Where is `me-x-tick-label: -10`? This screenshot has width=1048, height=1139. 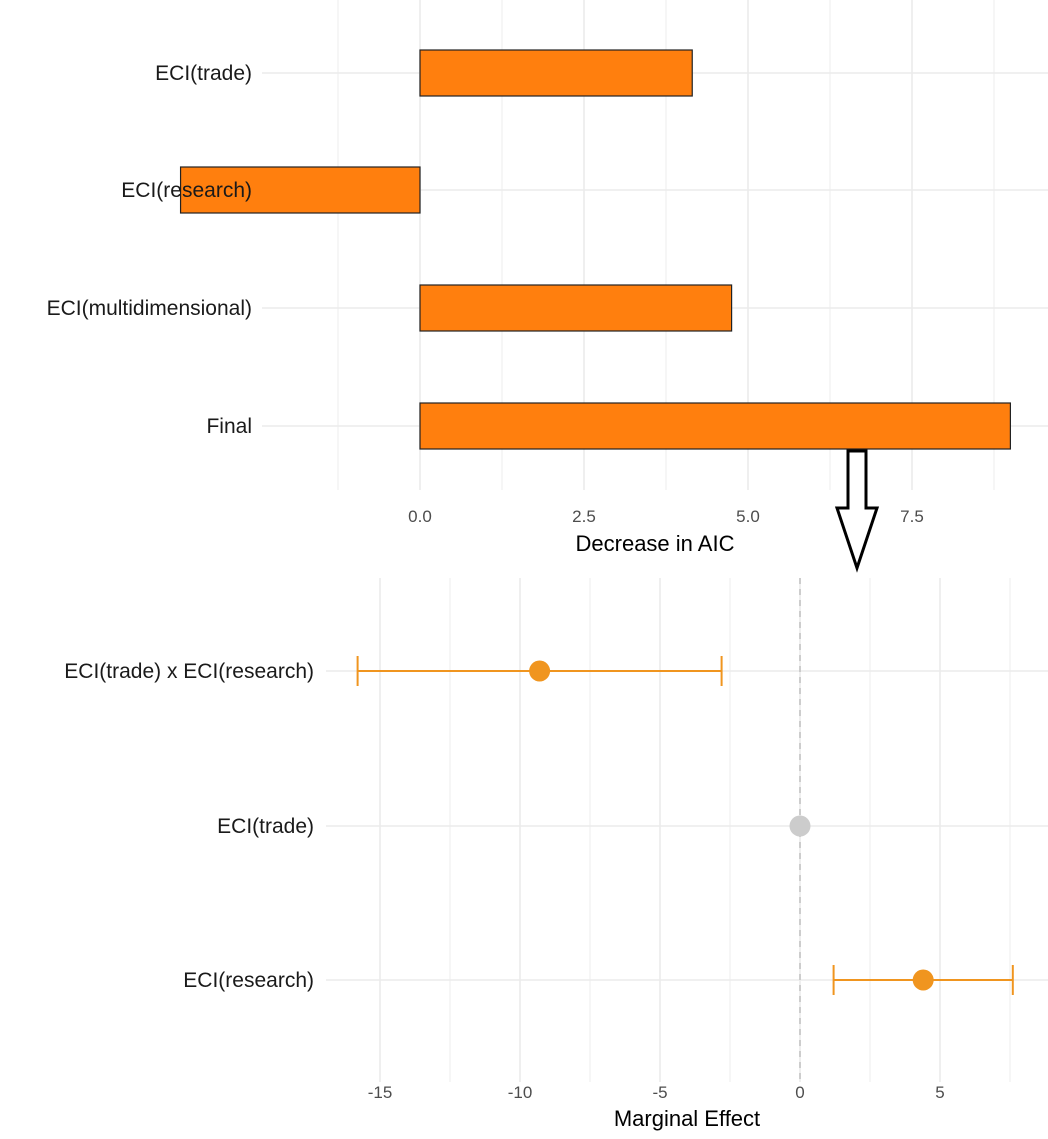 me-x-tick-label: -10 is located at coordinates (520, 1092).